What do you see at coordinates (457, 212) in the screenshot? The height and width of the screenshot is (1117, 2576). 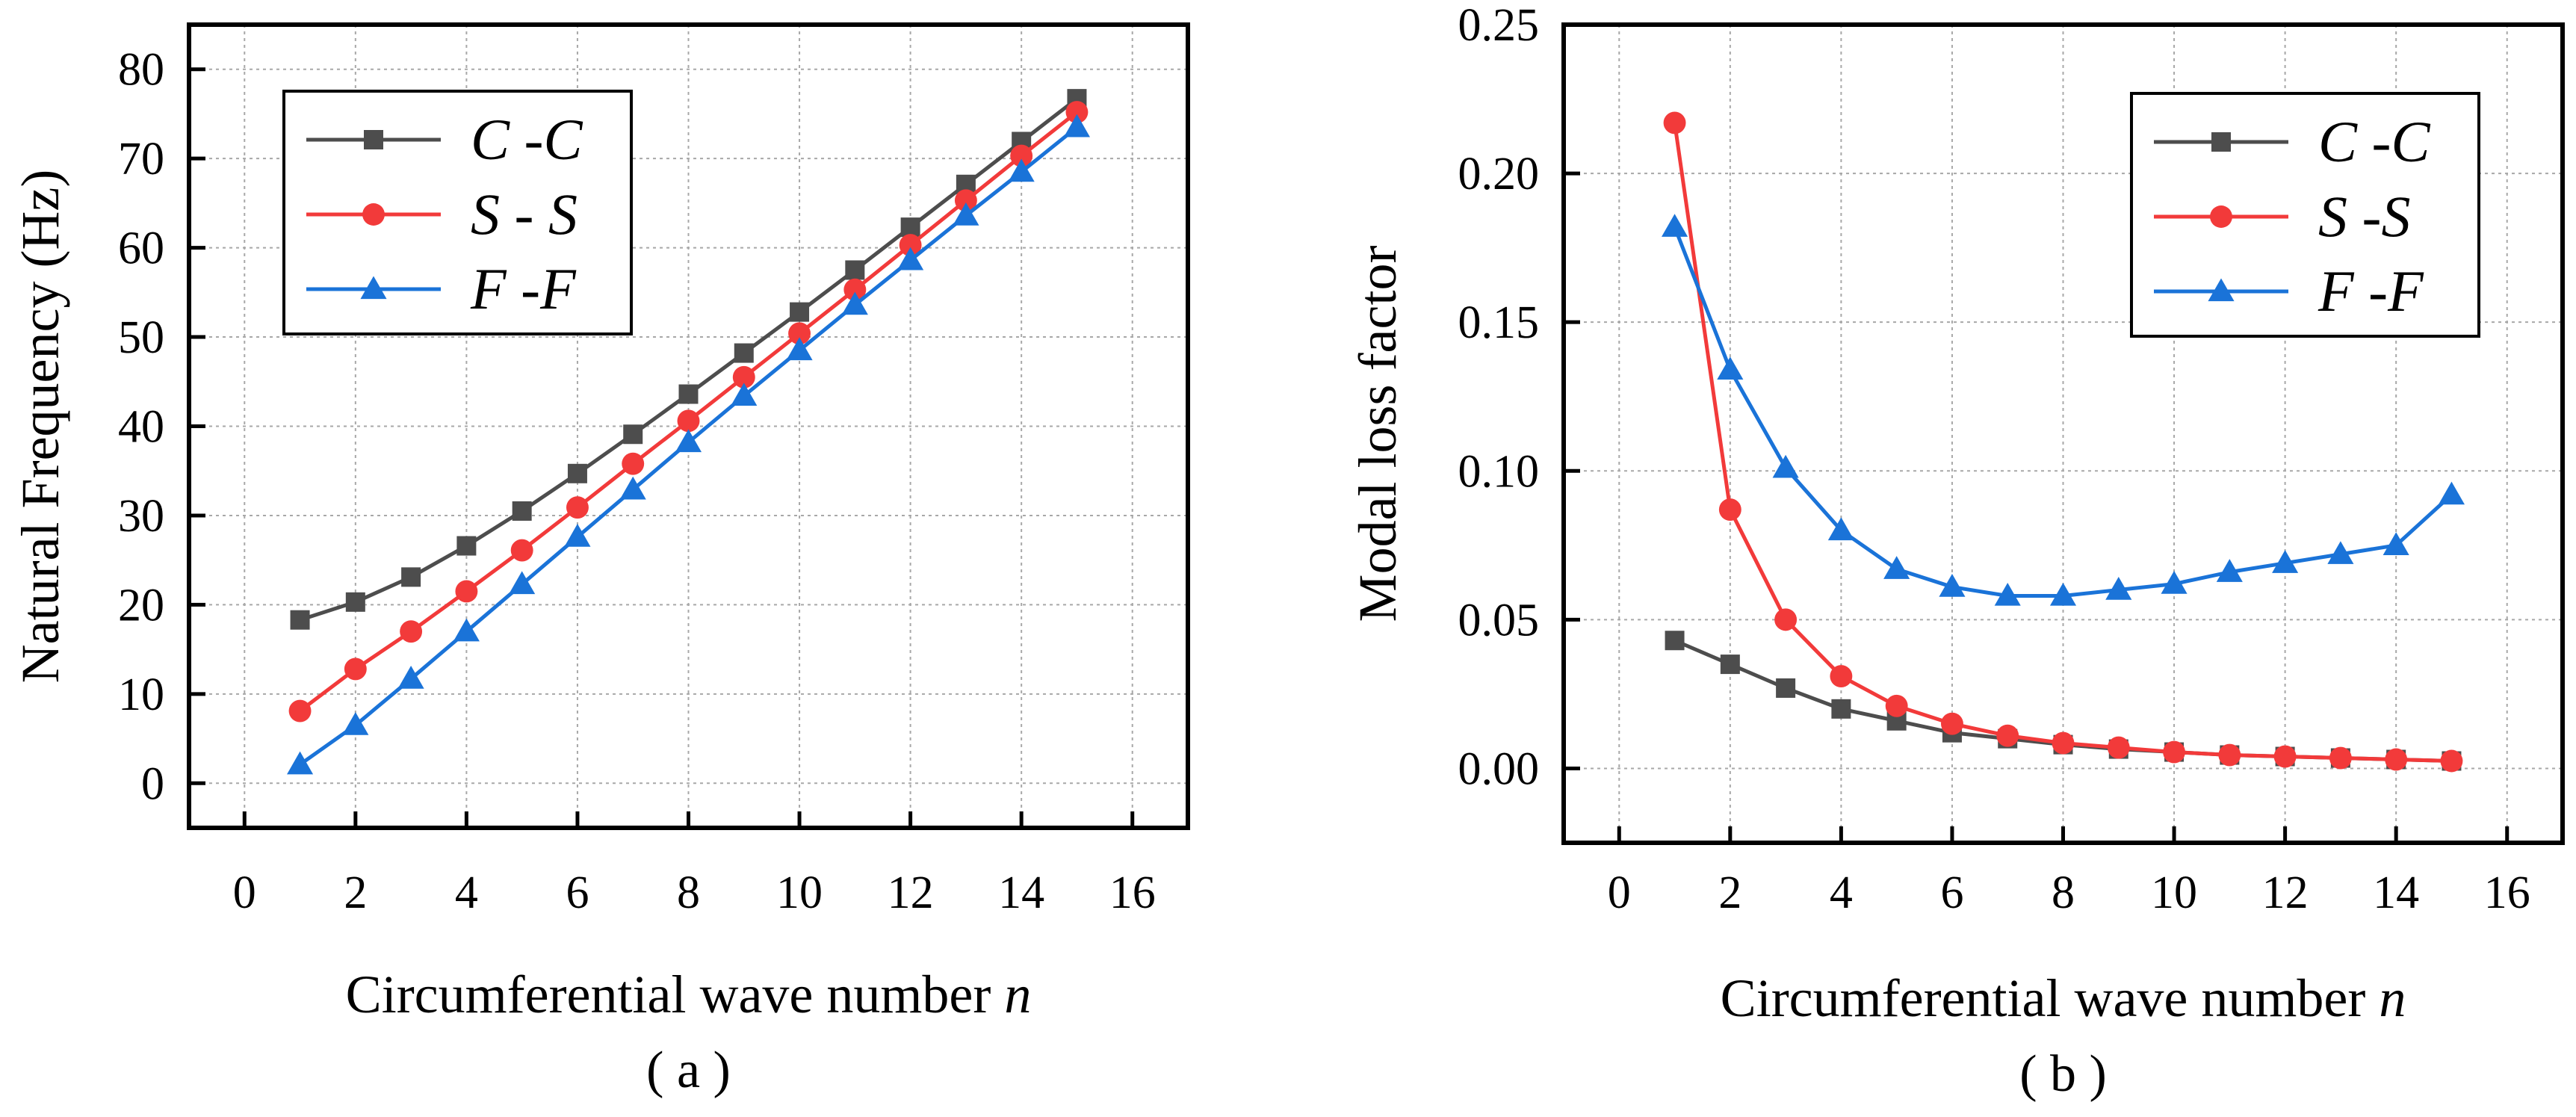 I see `legend: C -C S - S F -F` at bounding box center [457, 212].